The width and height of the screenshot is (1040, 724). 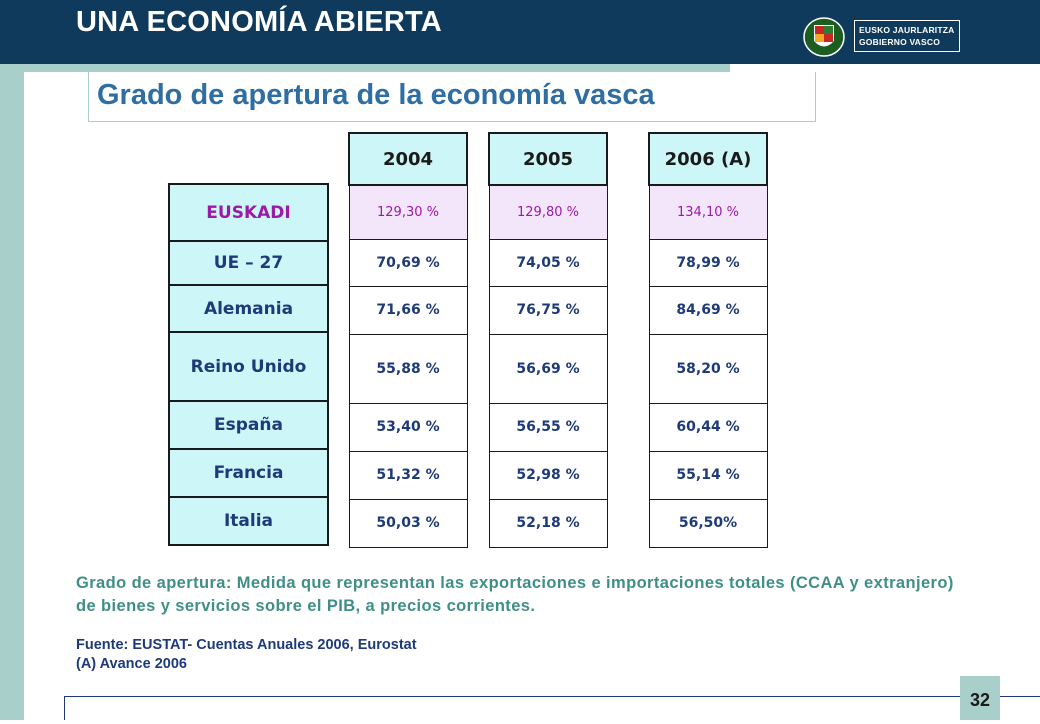 I want to click on subtitle-box: Grado de apertura de la economía vasca, so click(x=452, y=97).